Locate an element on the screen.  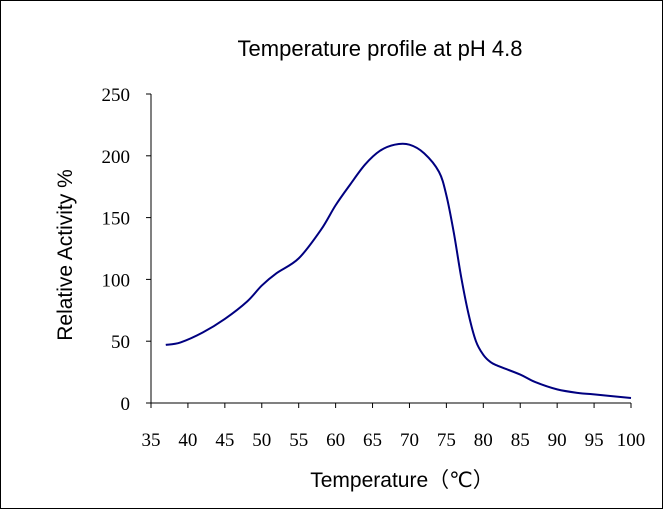
x-tick-label: 85 is located at coordinates (520, 440).